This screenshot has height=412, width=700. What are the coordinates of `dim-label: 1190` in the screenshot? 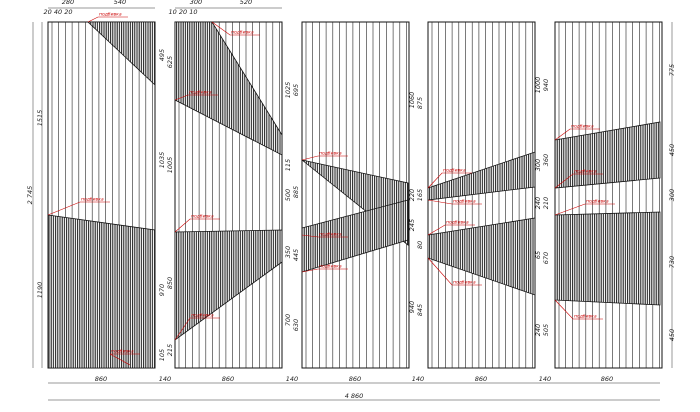 It's located at (40, 290).